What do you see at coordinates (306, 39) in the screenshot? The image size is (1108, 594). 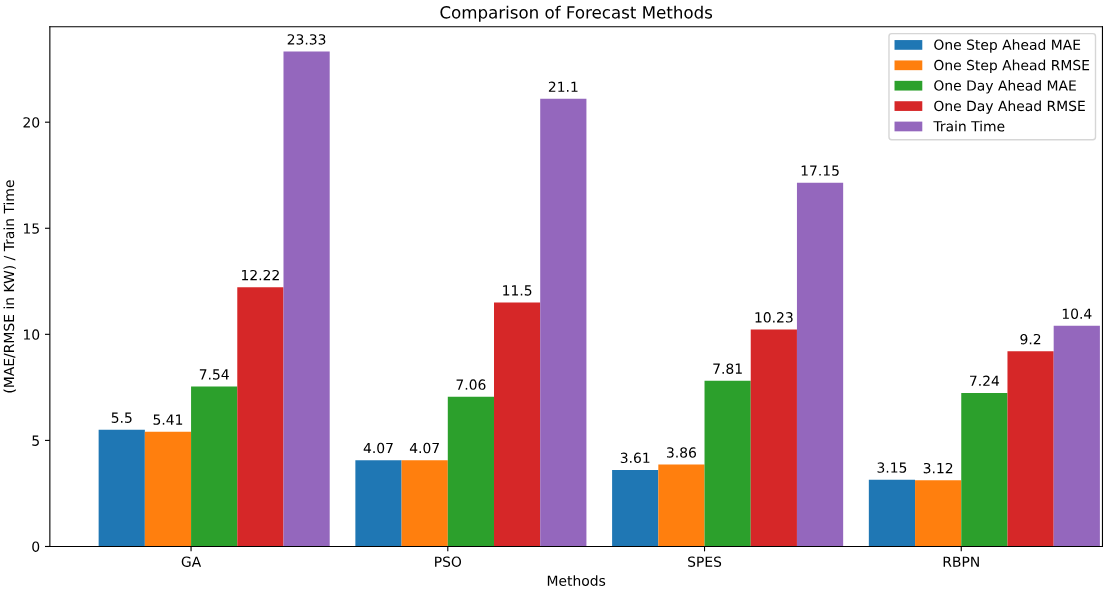 I see `data-label: 23.33` at bounding box center [306, 39].